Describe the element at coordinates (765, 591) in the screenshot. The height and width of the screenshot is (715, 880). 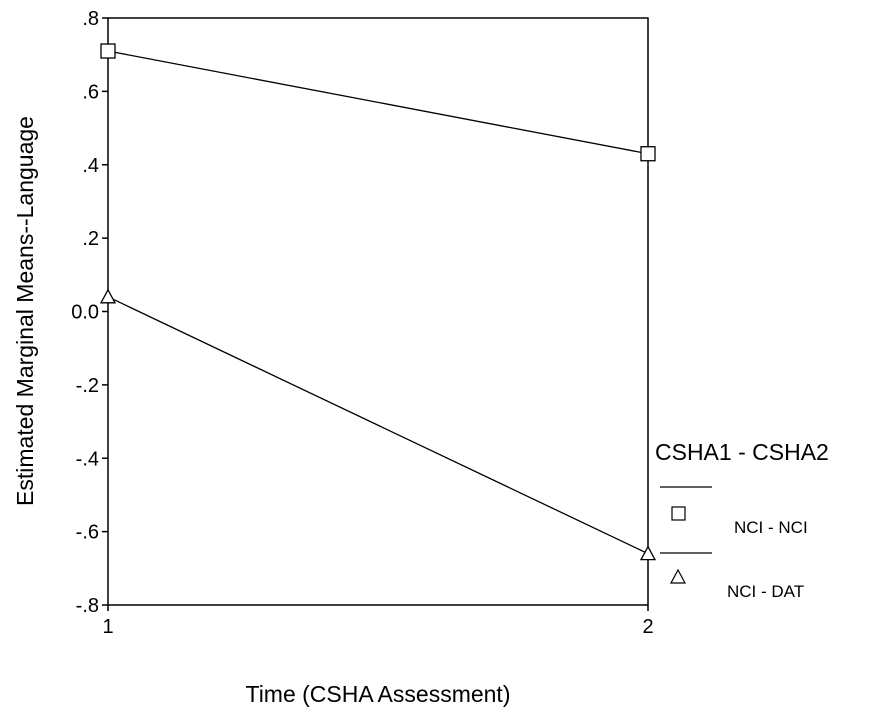
I see `legend-label-nci-dat: NCI - DAT` at that location.